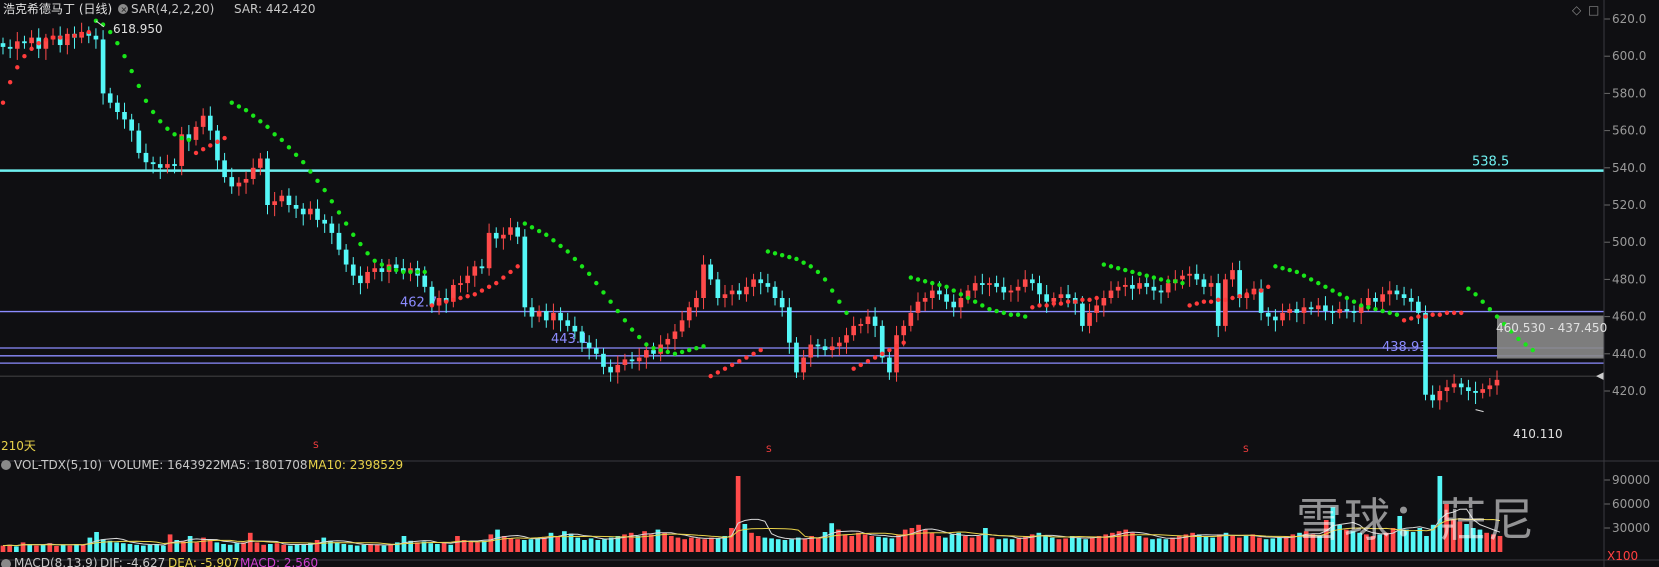 The image size is (1659, 567). I want to click on indicator-toggle-icon, so click(123, 9).